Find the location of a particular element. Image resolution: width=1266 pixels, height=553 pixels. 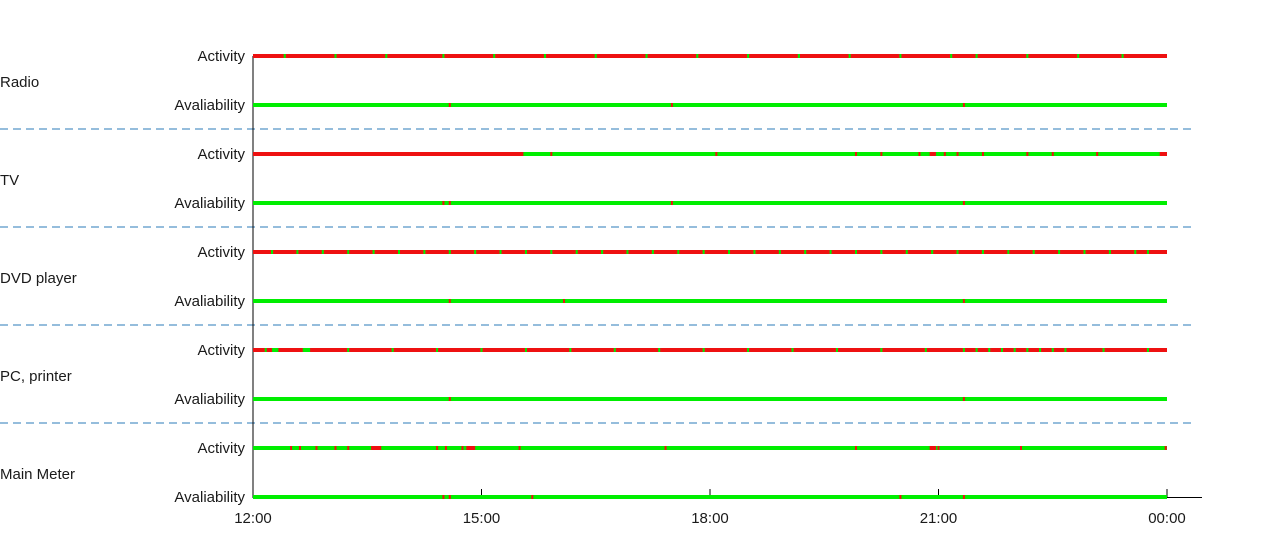

x-tick-label: 00:00 is located at coordinates (1167, 518).